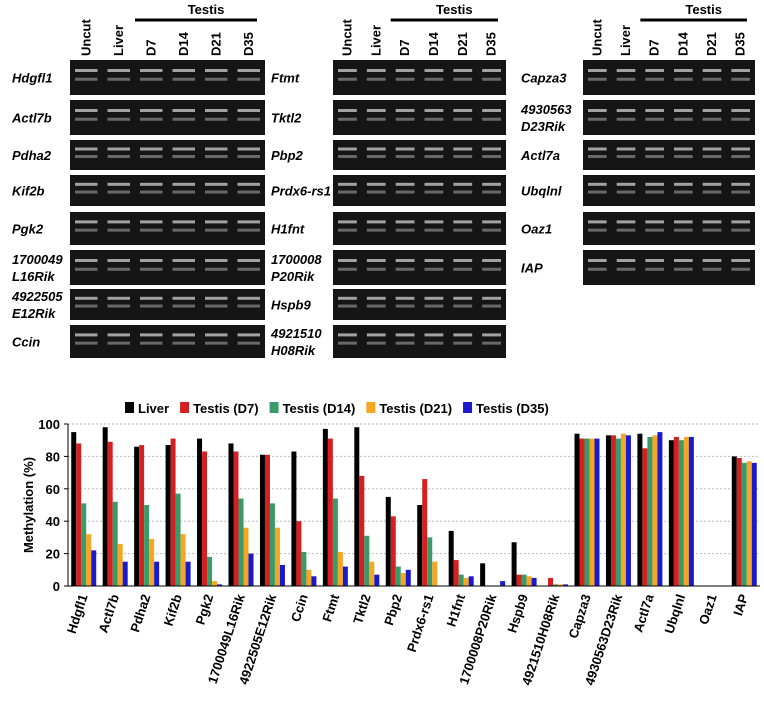  I want to click on x-tick-label: Actl7a, so click(643, 613).